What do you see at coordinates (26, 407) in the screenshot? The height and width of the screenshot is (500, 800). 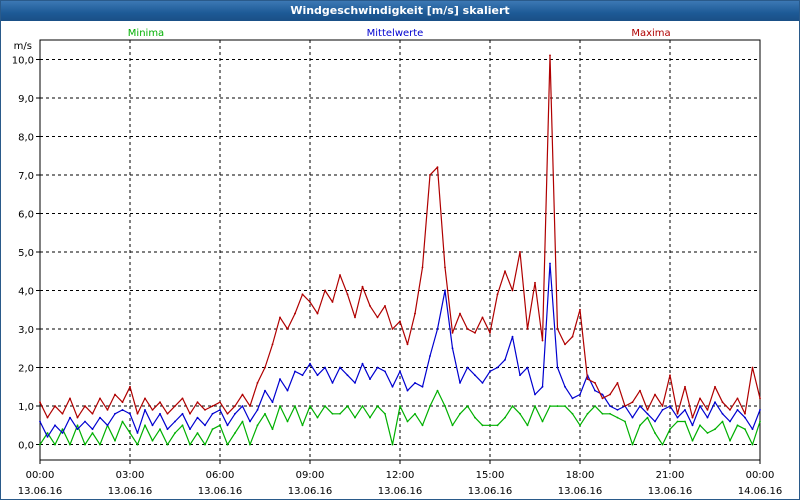 I see `y-tick-label: 1,0` at bounding box center [26, 407].